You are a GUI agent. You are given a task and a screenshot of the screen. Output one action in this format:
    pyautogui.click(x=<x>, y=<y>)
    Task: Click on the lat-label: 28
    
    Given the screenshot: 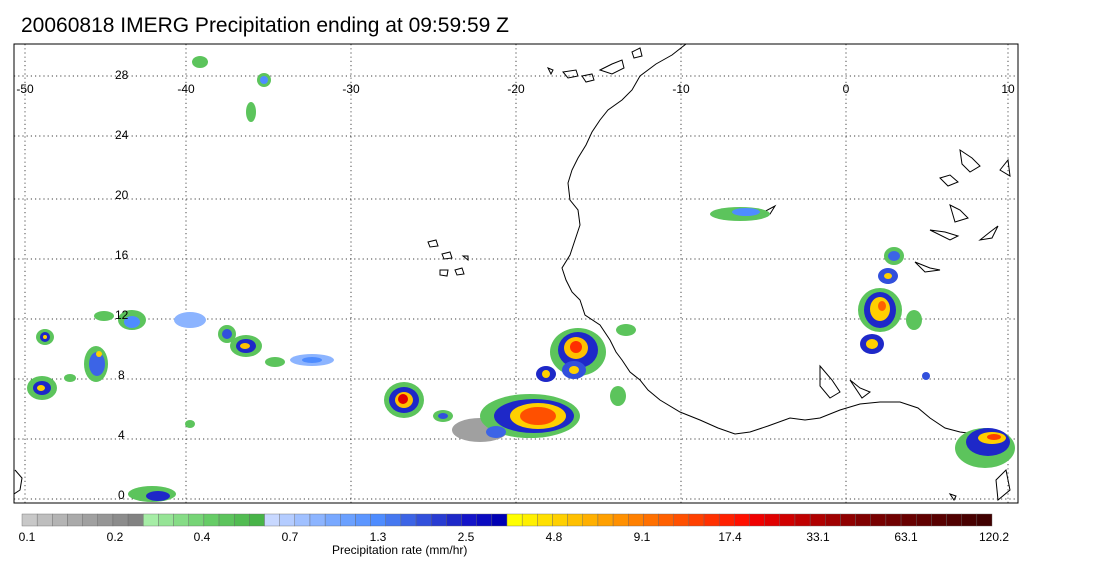 What is the action you would take?
    pyautogui.click(x=122, y=75)
    